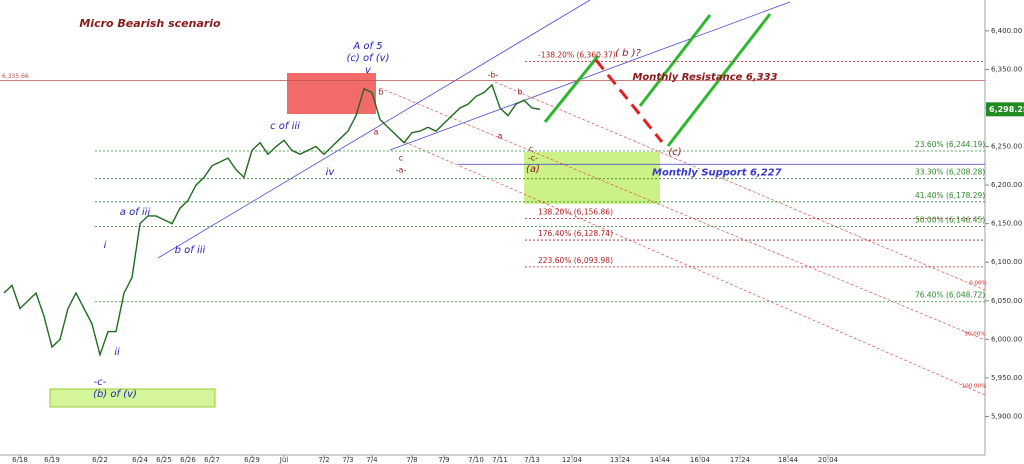 The image size is (1024, 464). I want to click on fib-label: 138.20% (6,156.86), so click(575, 211).